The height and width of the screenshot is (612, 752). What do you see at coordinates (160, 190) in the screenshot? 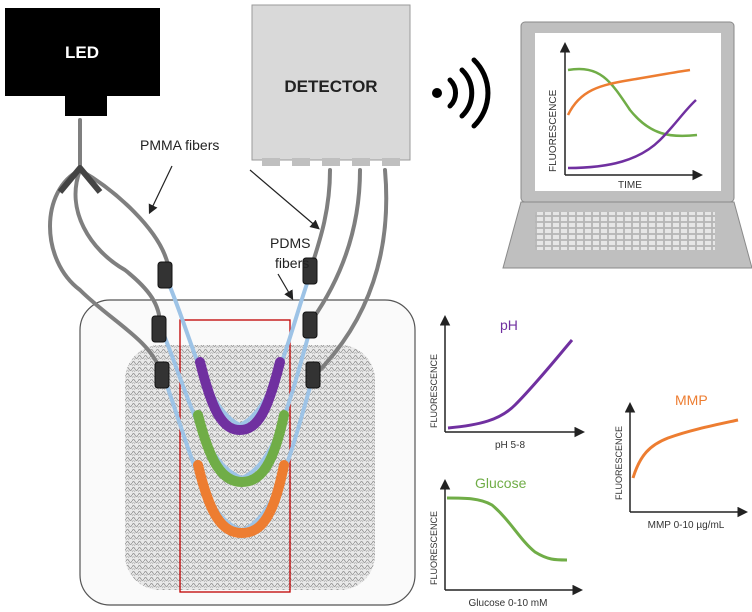
I see `pmma-arrow-left` at bounding box center [160, 190].